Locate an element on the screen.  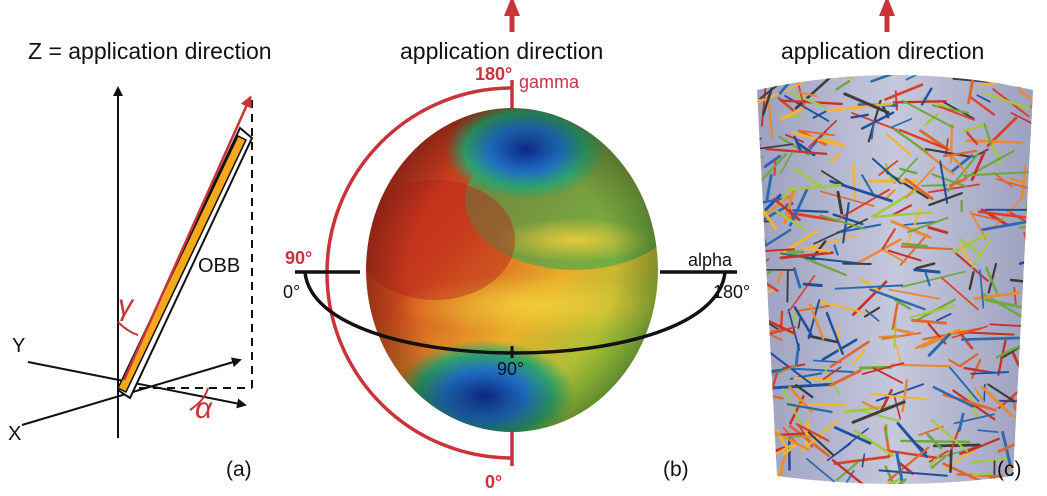
alpha-label: alpha is located at coordinates (710, 260).